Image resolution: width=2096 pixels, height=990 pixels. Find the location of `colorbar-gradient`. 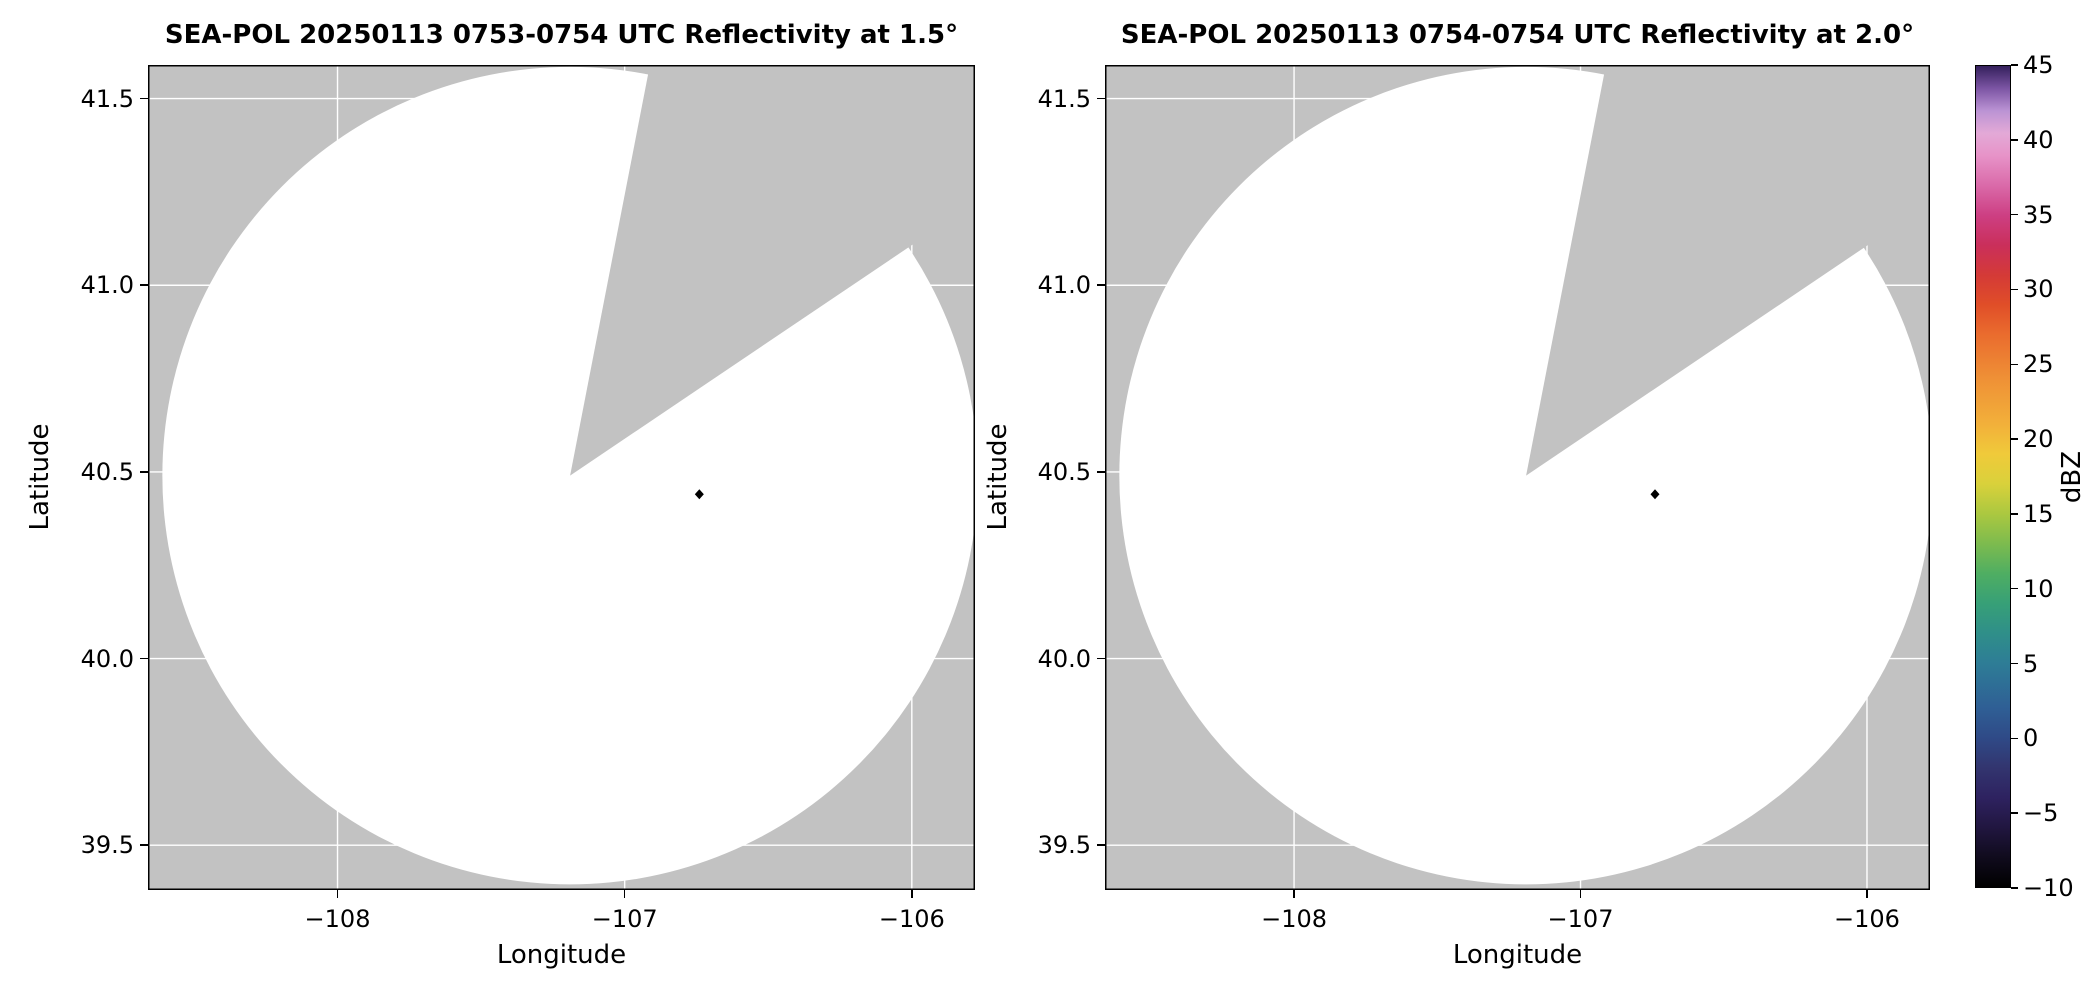

colorbar-gradient is located at coordinates (1993, 476).